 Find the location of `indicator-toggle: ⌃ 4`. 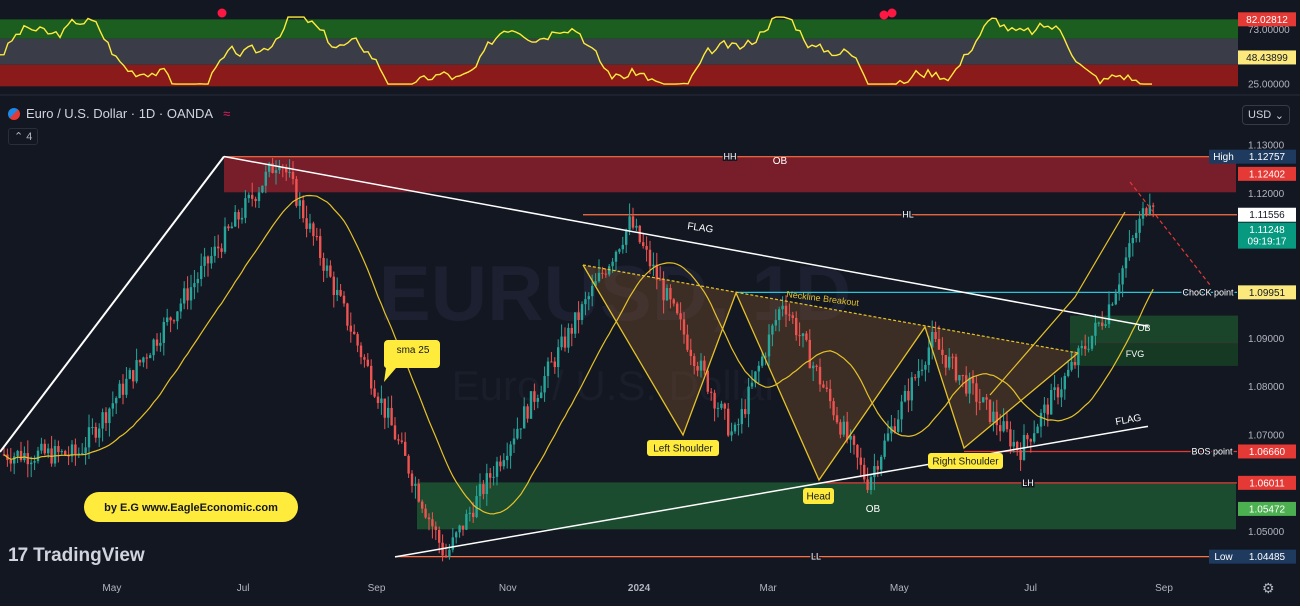

indicator-toggle: ⌃ 4 is located at coordinates (23, 136).